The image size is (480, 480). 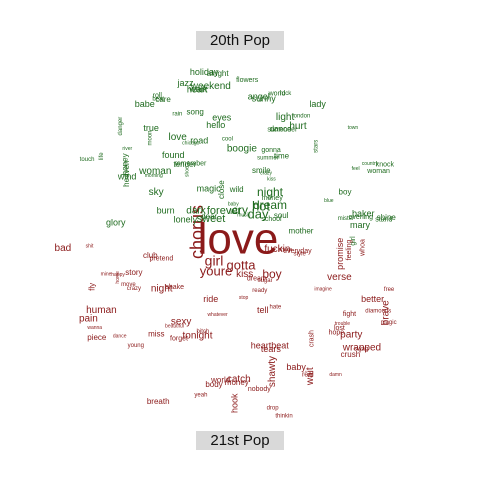 I want to click on bottom-word-18: body, so click(x=213, y=384).